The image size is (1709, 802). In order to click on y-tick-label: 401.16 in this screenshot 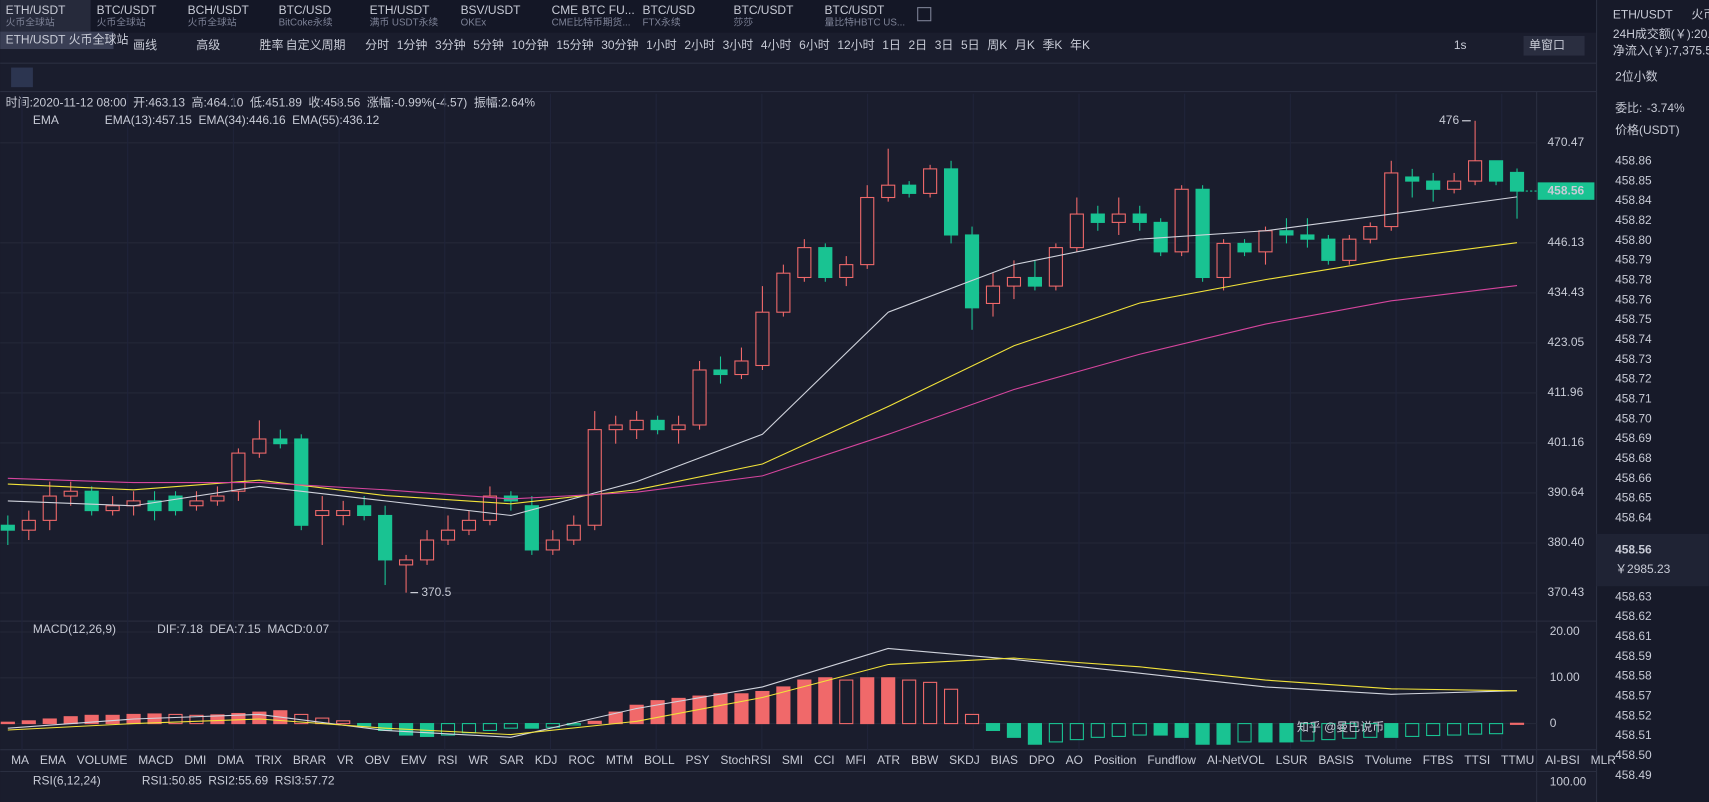, I will do `click(1566, 442)`.